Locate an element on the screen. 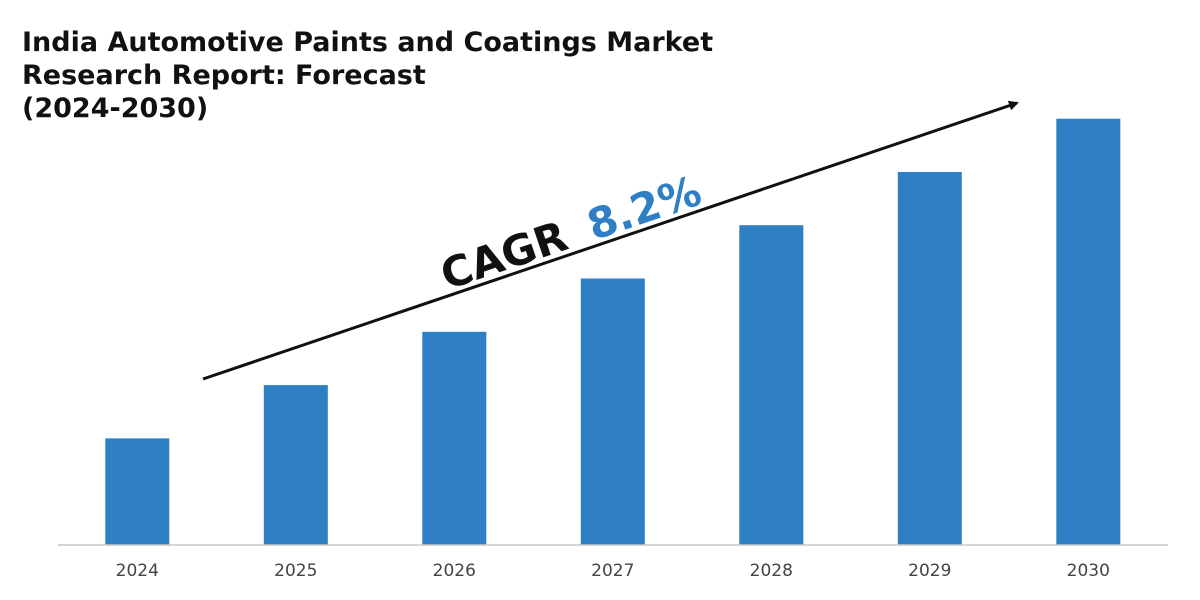 The width and height of the screenshot is (1200, 600). bar-2028 is located at coordinates (771, 385).